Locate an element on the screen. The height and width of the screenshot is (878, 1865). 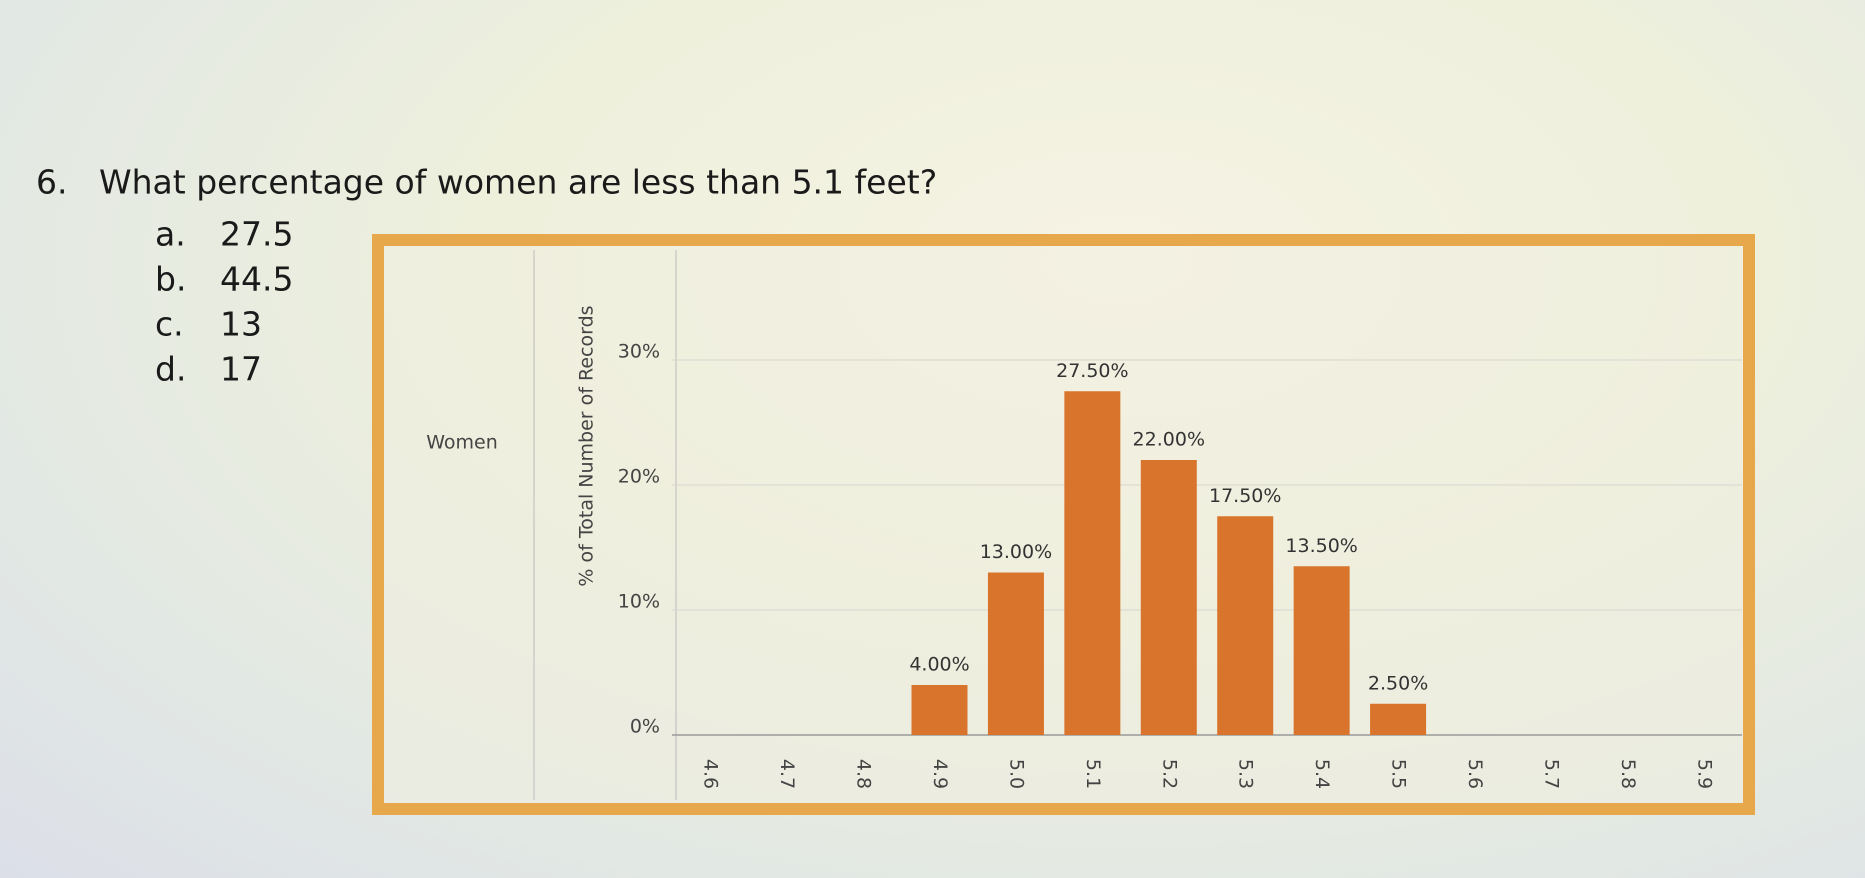
x-tick-label: 5.3 is located at coordinates (1246, 774).